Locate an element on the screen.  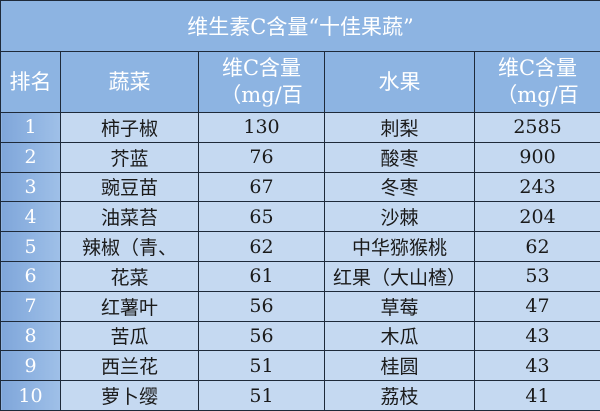
veg-vc-cell: 65 is located at coordinates (262, 217).